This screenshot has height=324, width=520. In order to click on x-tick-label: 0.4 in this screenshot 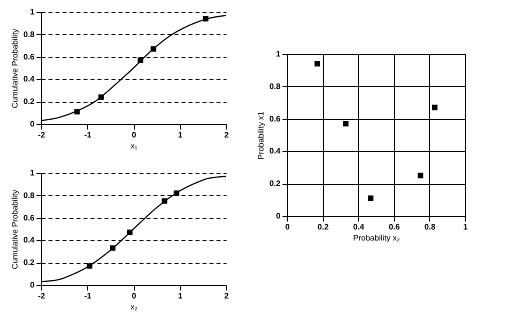, I will do `click(359, 227)`.